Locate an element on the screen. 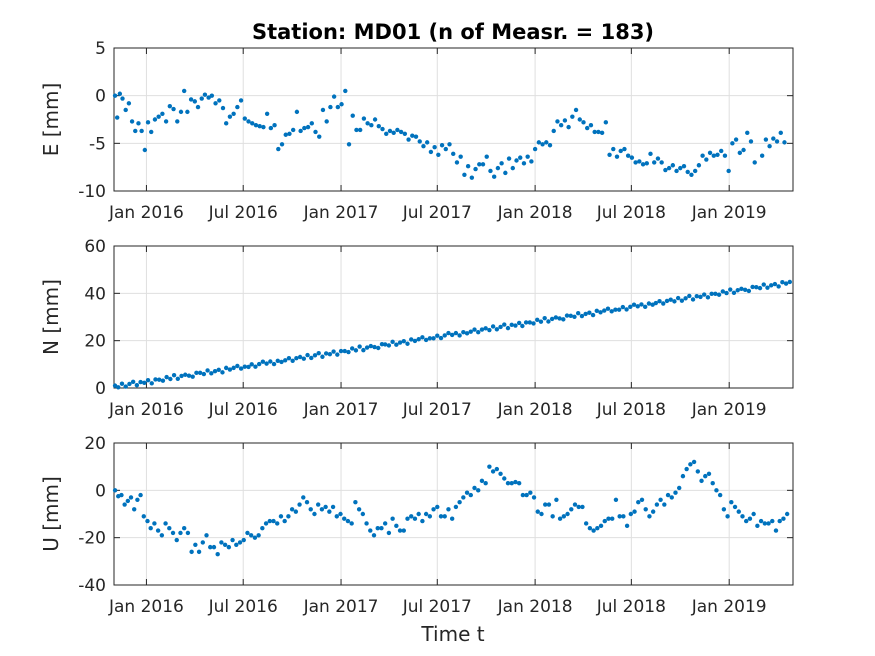  x-tick-label: Jan 2019 is located at coordinates (729, 607).